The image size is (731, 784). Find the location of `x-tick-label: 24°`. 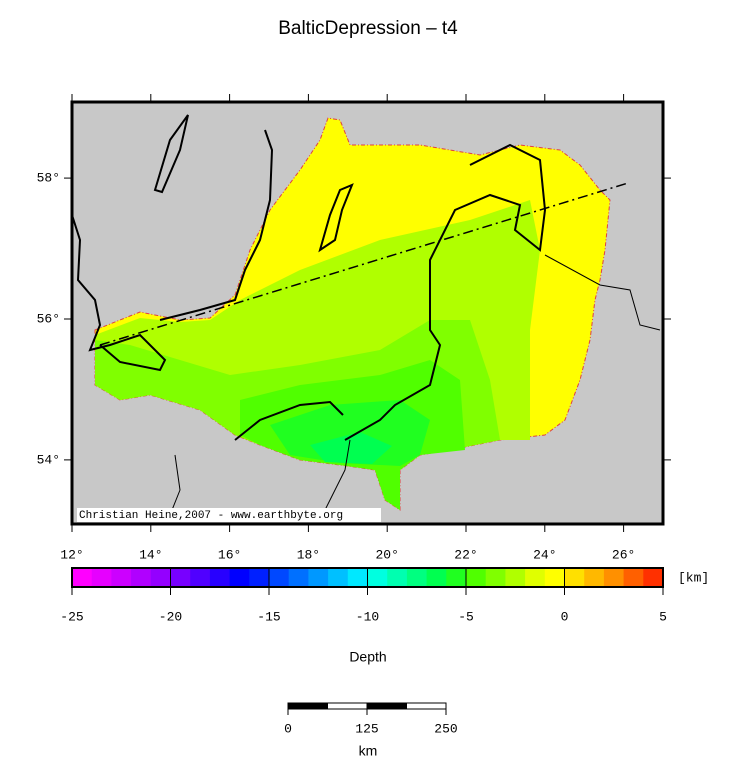

x-tick-label: 24° is located at coordinates (544, 554).